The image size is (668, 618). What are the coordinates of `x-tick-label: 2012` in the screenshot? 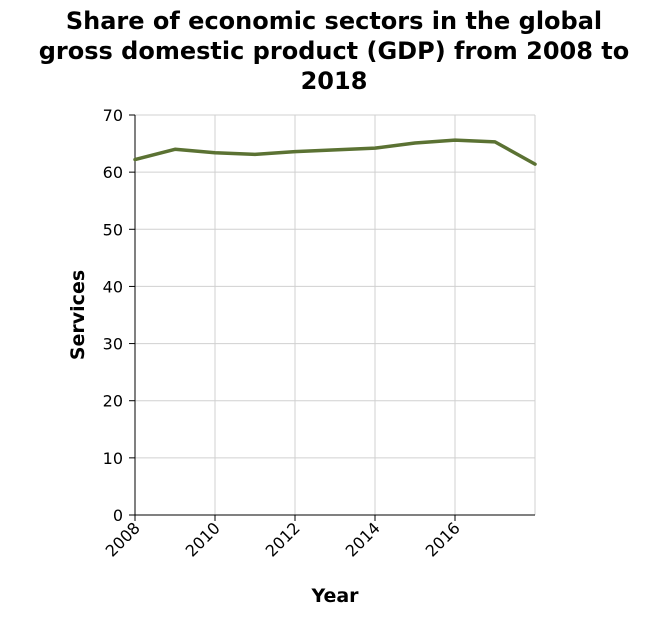 It's located at (283, 539).